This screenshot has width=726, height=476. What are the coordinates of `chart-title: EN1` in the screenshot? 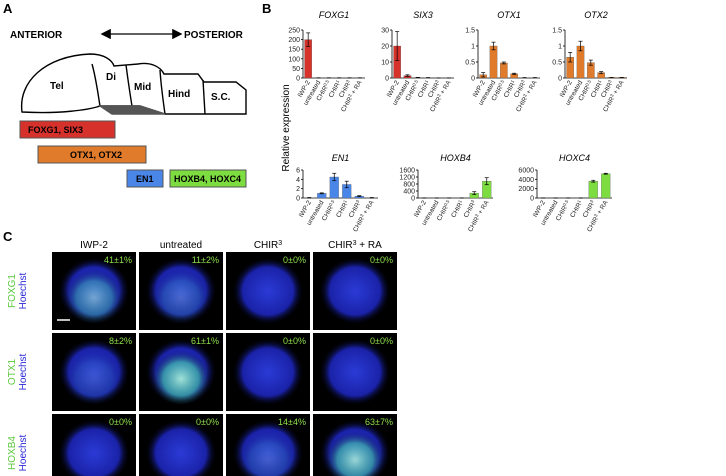 It's located at (341, 158).